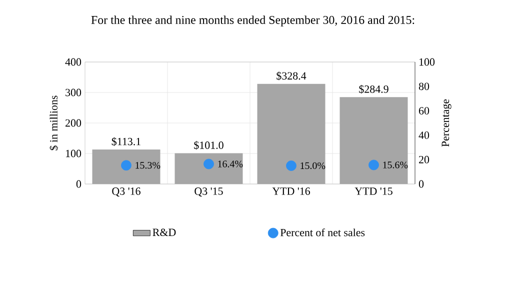 The image size is (506, 285). I want to click on y2-tick-label: 100, so click(427, 62).